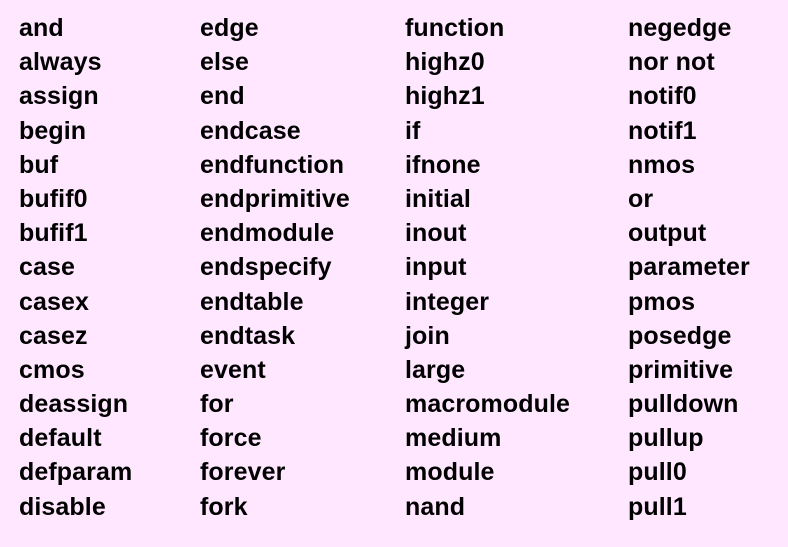  I want to click on keyword: forever, so click(243, 472).